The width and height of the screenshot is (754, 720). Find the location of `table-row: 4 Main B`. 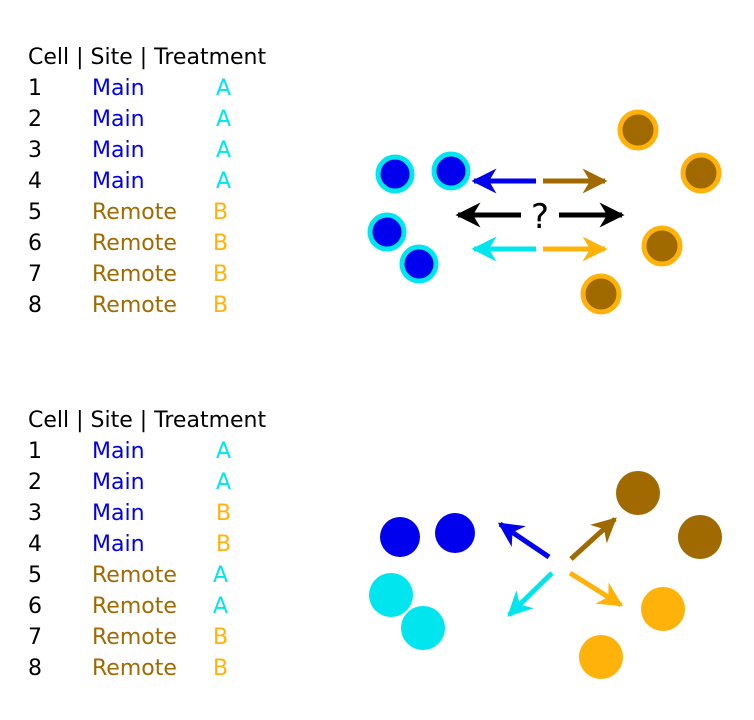

table-row: 4 Main B is located at coordinates (147, 544).